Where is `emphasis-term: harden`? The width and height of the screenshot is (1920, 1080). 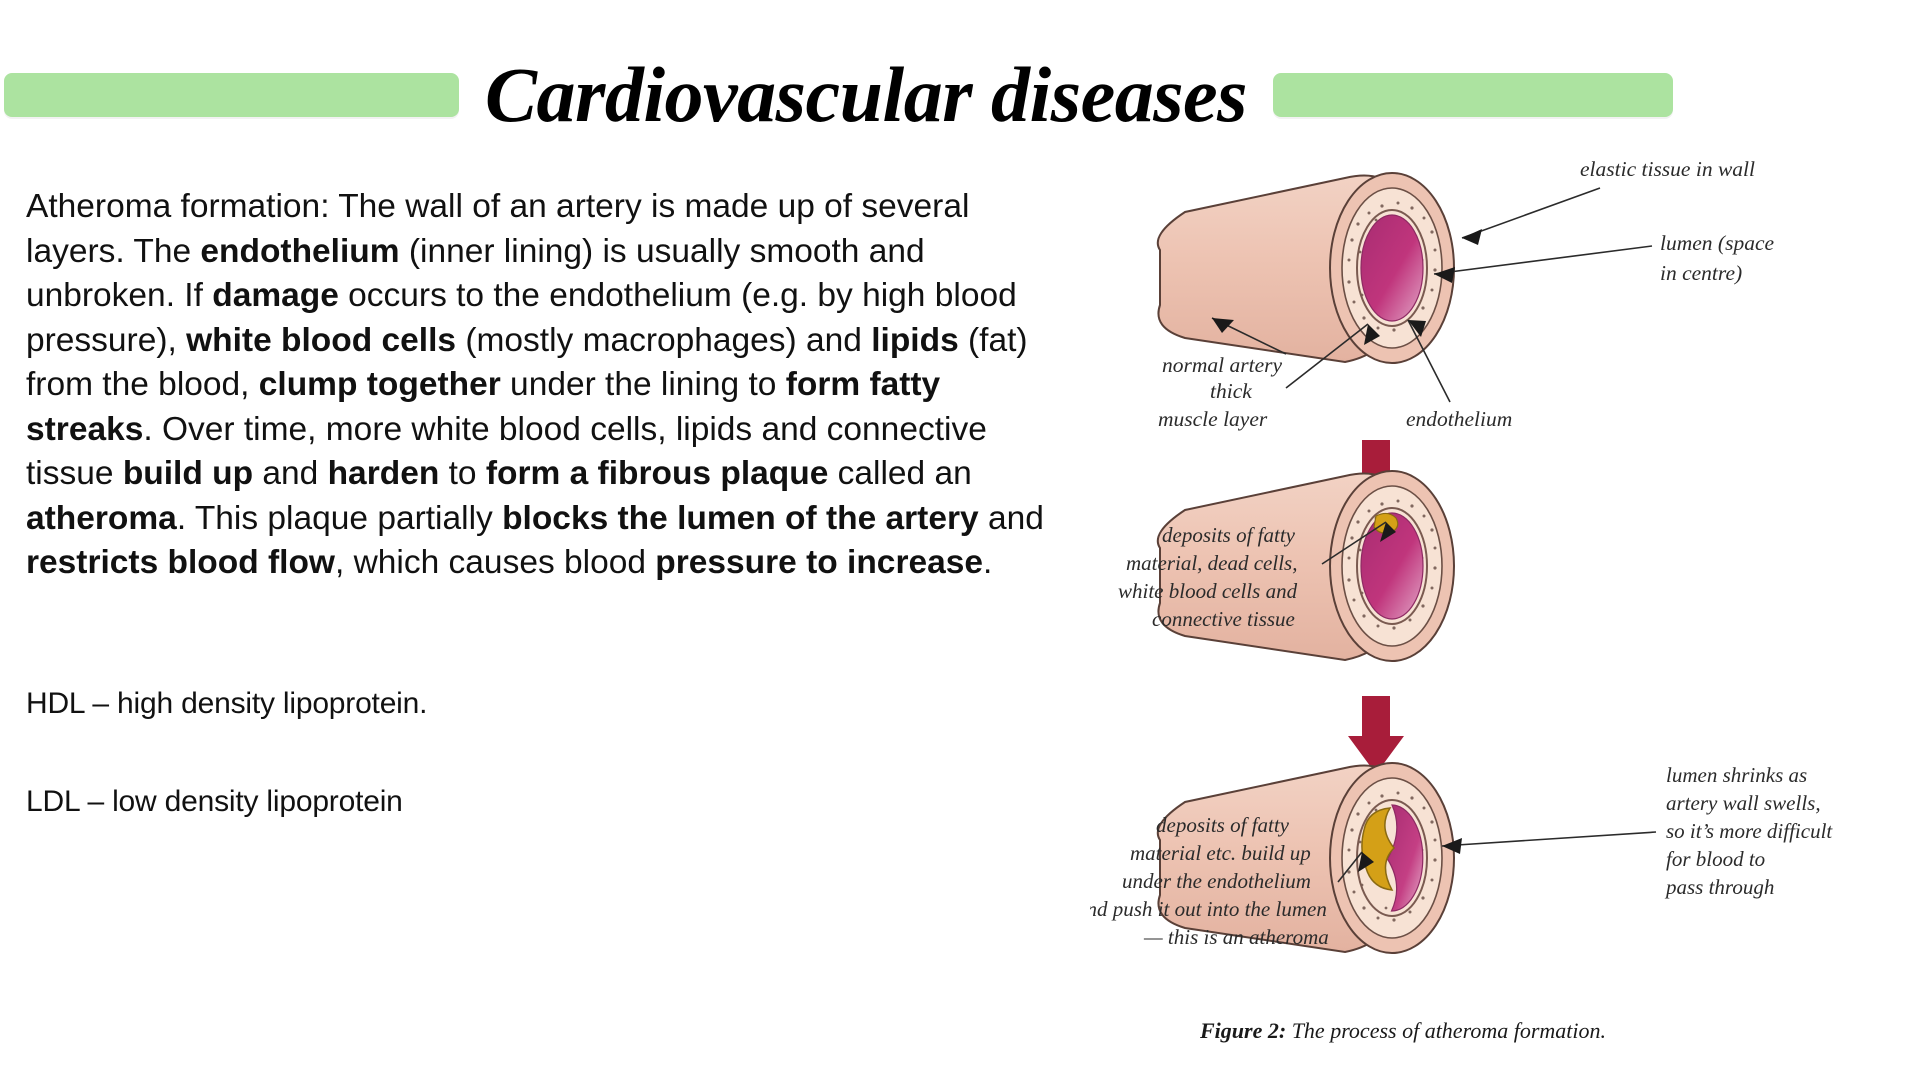
emphasis-term: harden is located at coordinates (383, 473).